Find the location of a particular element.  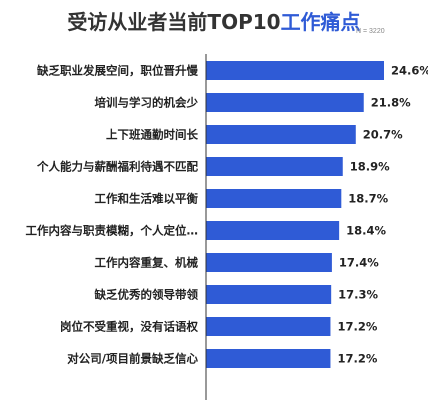

chart-title-main: 受访从业者当前TOP10 is located at coordinates (174, 22).